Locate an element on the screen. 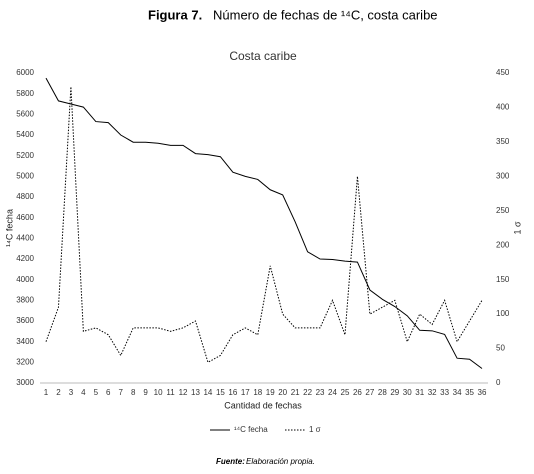 Image resolution: width=534 pixels, height=474 pixels. y2-tick-label: 400 is located at coordinates (503, 107).